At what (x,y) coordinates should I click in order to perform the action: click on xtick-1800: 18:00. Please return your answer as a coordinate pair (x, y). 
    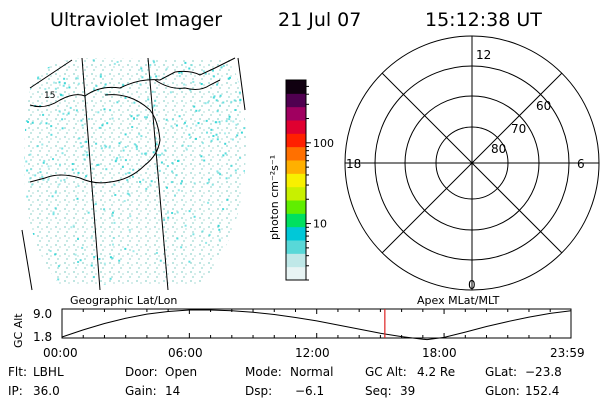
    Looking at the image, I should click on (439, 353).